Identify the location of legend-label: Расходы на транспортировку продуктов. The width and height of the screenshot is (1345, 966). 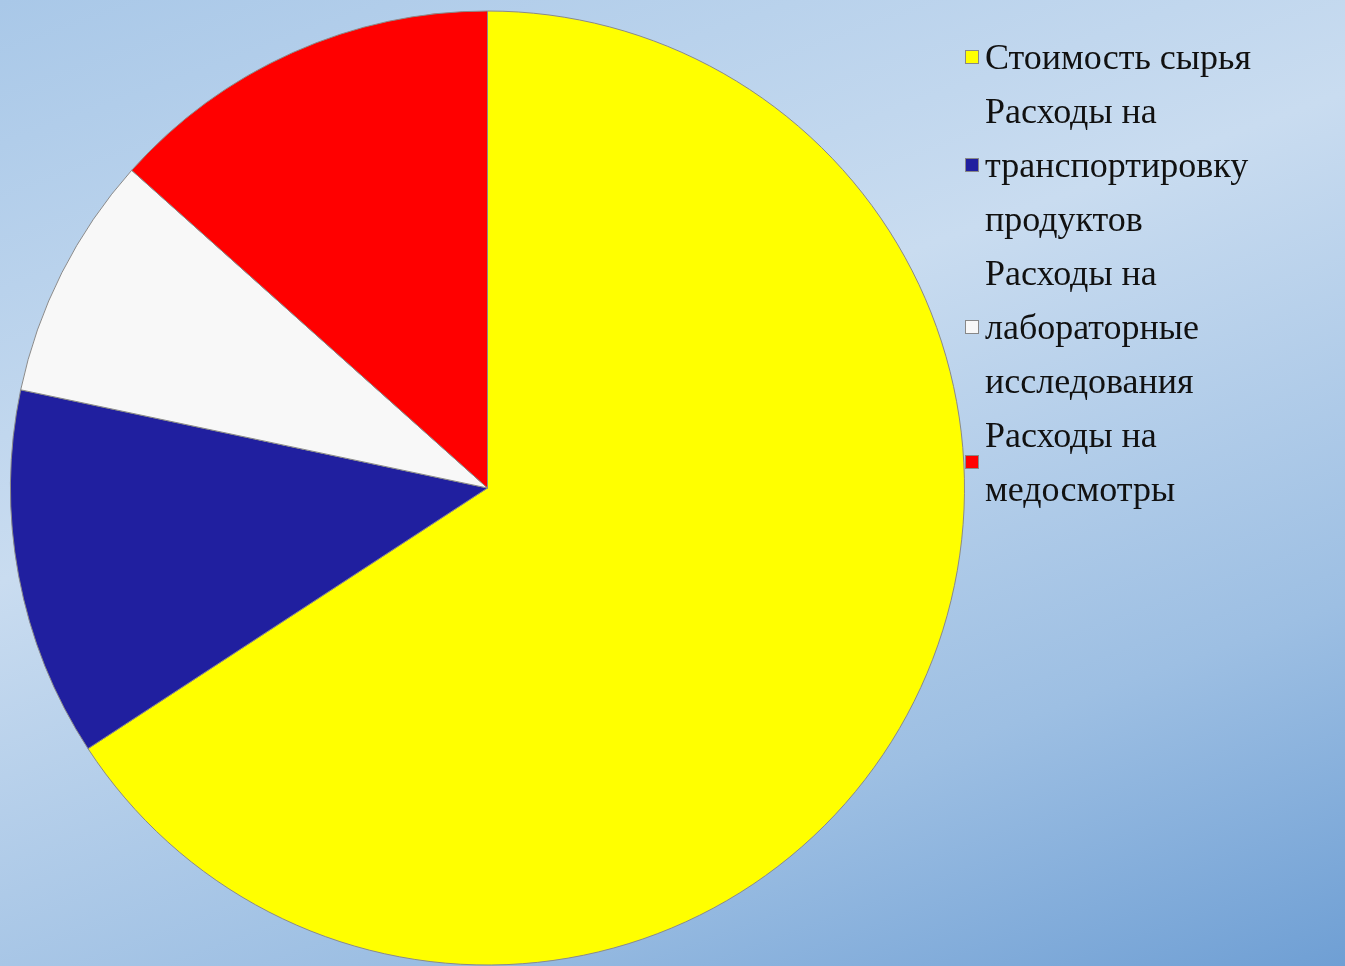
(1117, 165).